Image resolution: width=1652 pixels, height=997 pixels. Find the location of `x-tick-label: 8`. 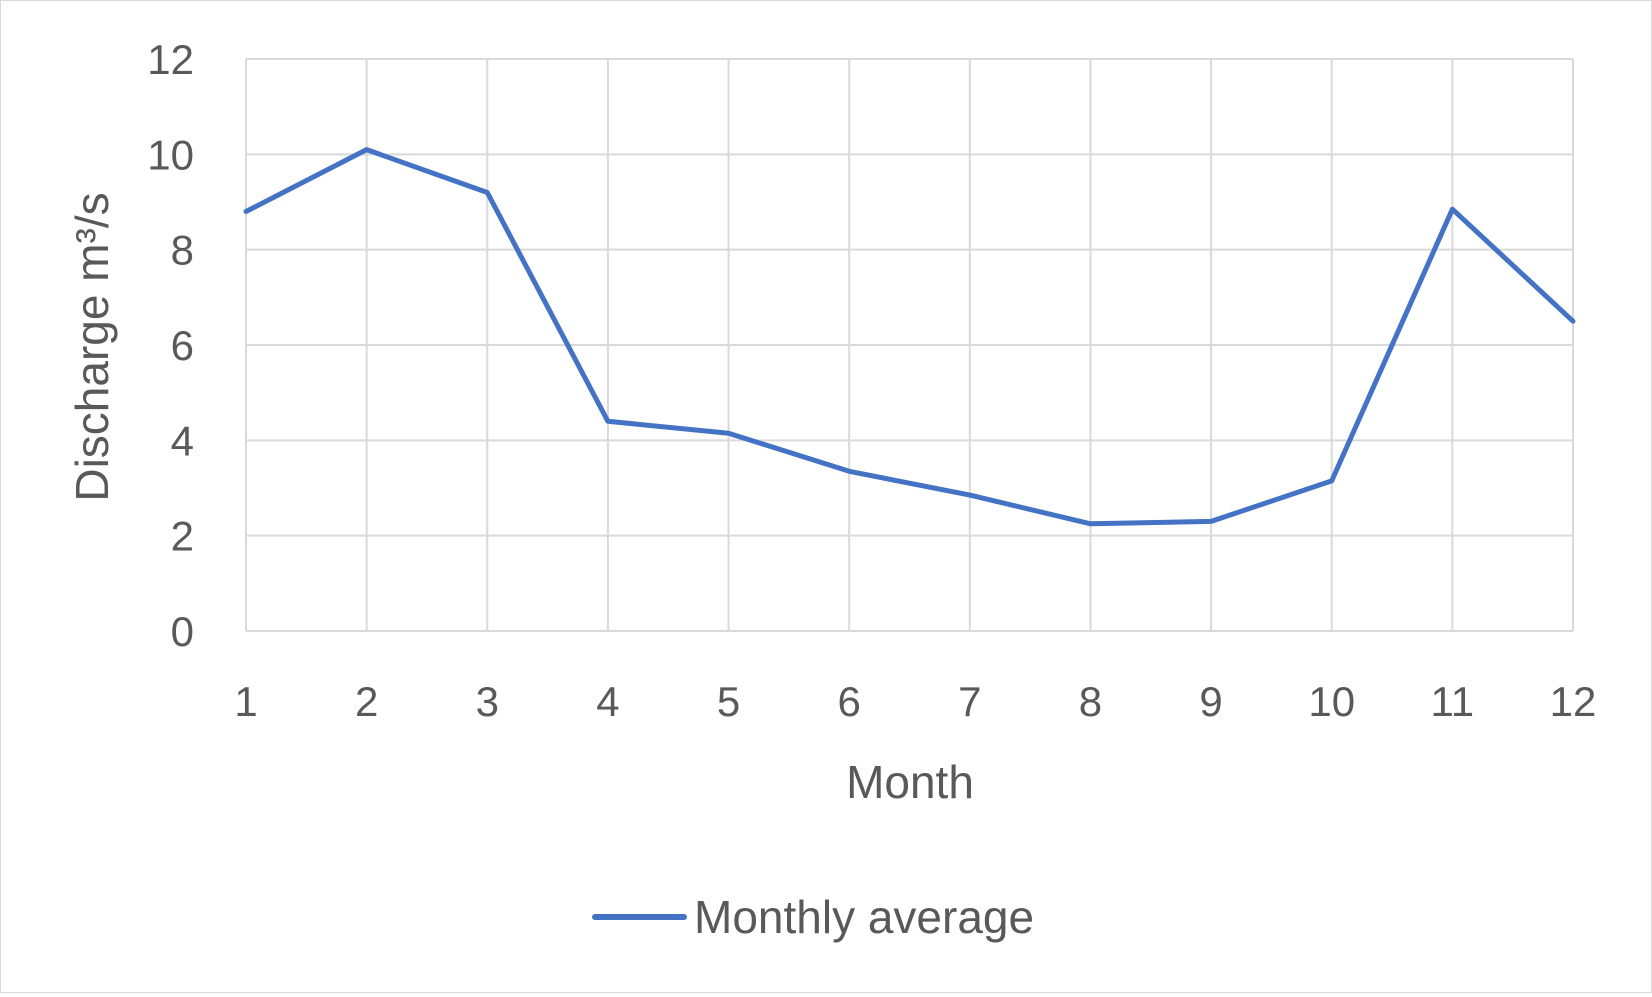

x-tick-label: 8 is located at coordinates (1090, 701).